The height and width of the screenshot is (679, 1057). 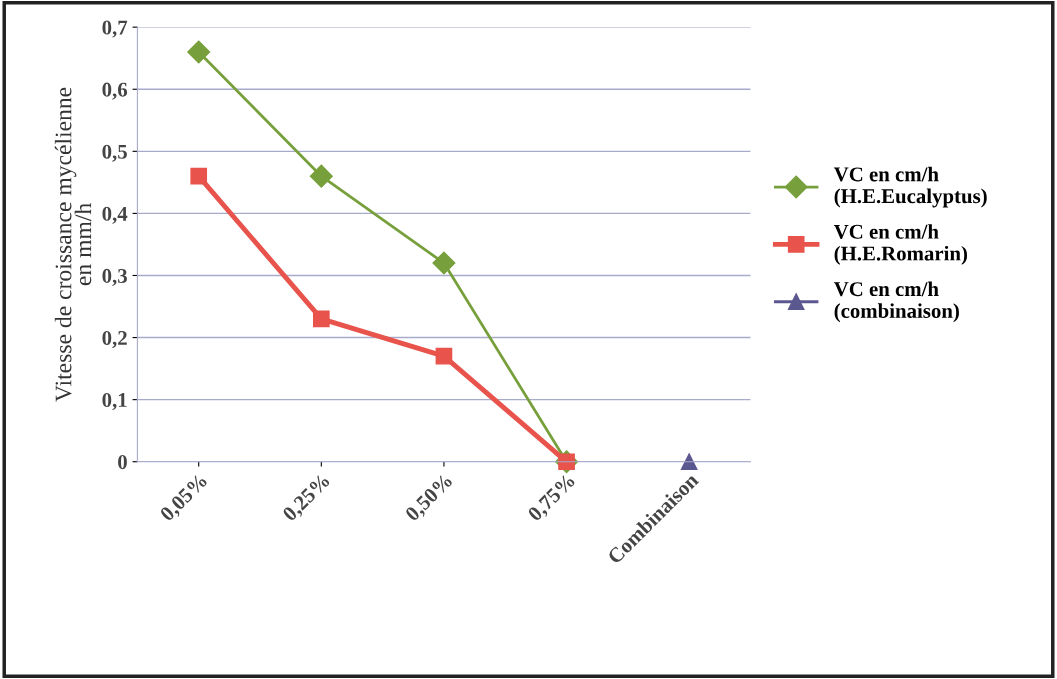 What do you see at coordinates (114, 402) in the screenshot?
I see `y-tick-label: 0,1` at bounding box center [114, 402].